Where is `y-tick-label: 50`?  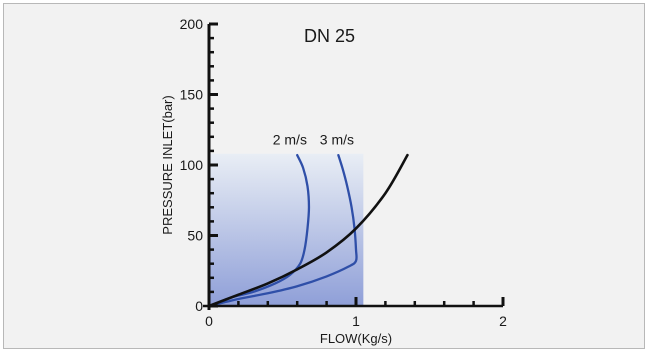 y-tick-label: 50 is located at coordinates (195, 236).